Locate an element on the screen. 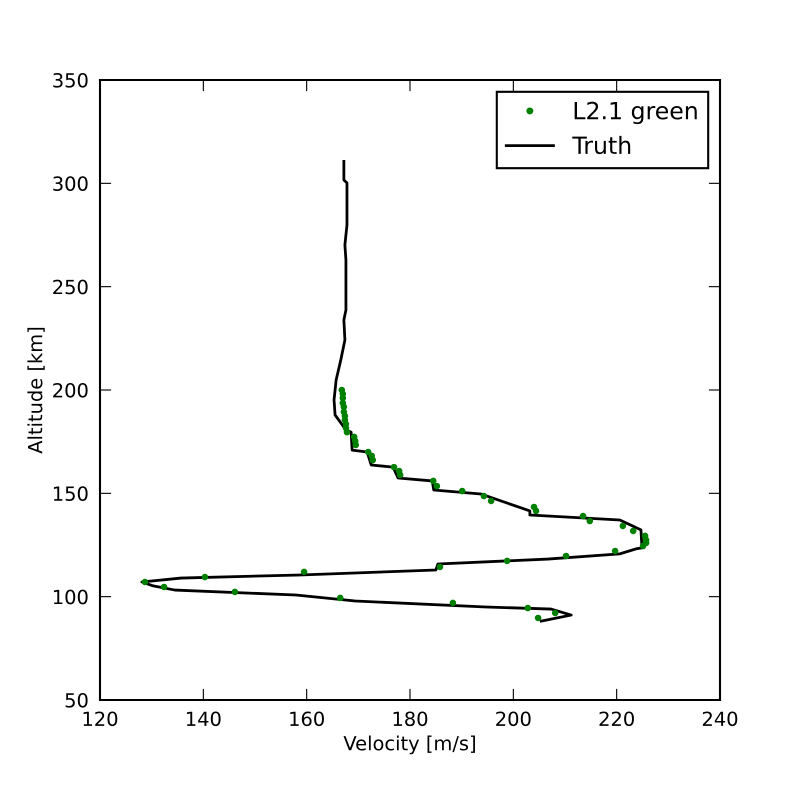  x-tick-label: 240 is located at coordinates (720, 718).